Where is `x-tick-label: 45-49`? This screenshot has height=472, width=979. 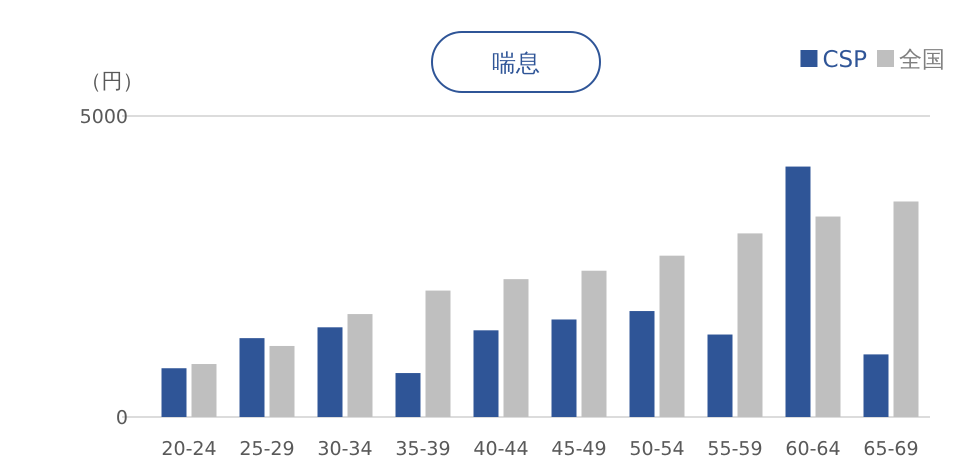 x-tick-label: 45-49 is located at coordinates (579, 449).